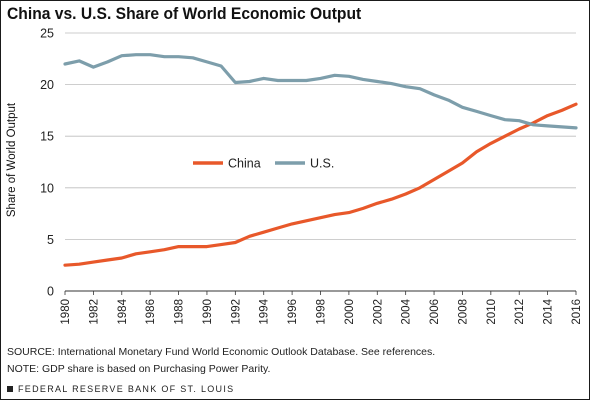 This screenshot has height=400, width=590. What do you see at coordinates (180, 312) in the screenshot?
I see `x-tick-label: 1988` at bounding box center [180, 312].